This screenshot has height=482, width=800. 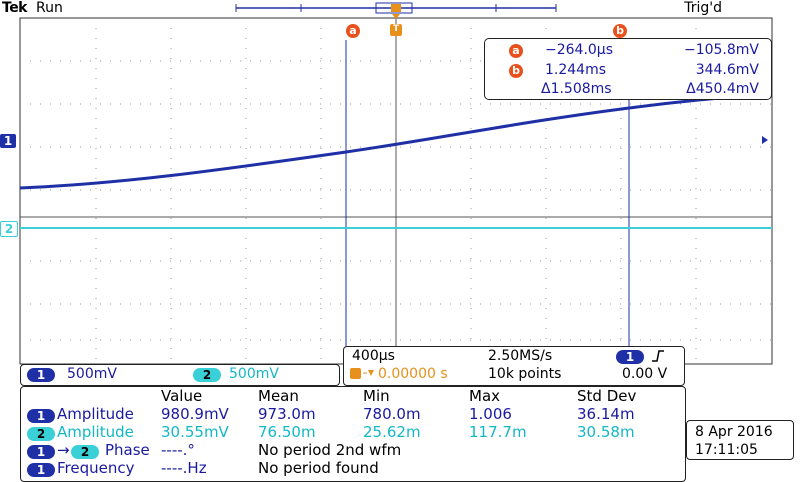 What do you see at coordinates (576, 70) in the screenshot?
I see `cursor-b-time: 1.244ms` at bounding box center [576, 70].